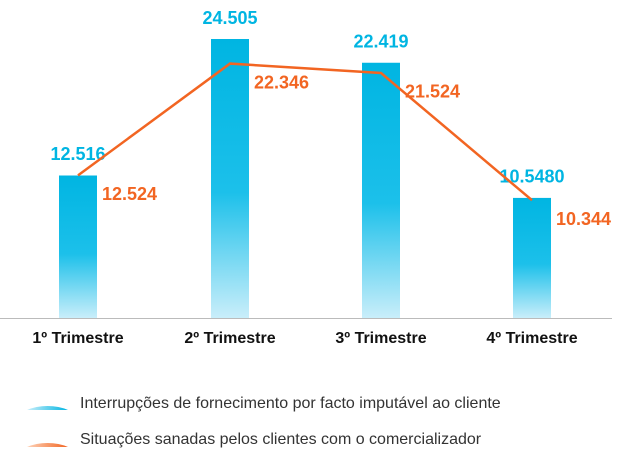 This screenshot has width=630, height=459. What do you see at coordinates (432, 92) in the screenshot?
I see `value-label: 21.524` at bounding box center [432, 92].